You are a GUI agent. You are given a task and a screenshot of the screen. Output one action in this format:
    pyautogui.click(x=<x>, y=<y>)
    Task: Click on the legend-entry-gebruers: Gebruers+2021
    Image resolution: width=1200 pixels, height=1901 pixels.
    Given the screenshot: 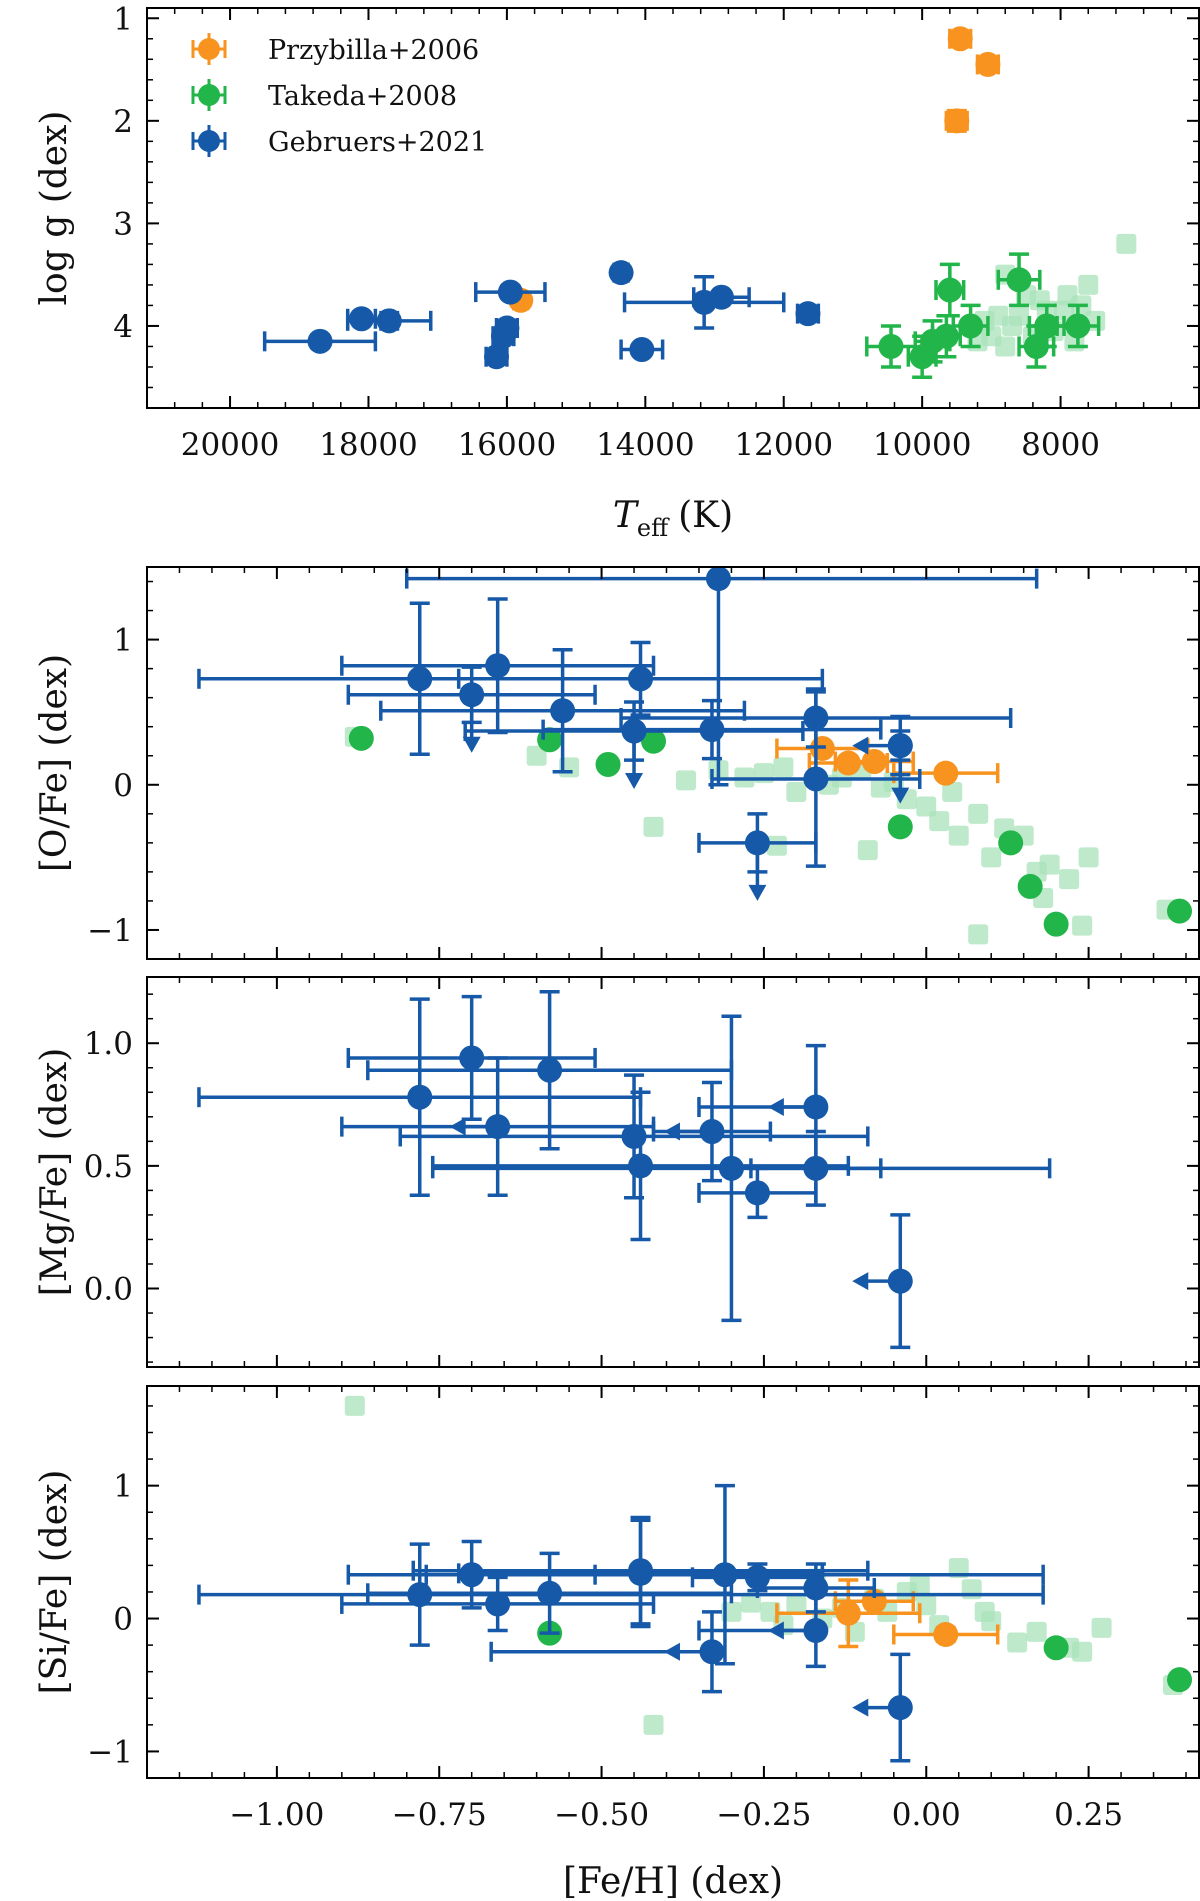 What is the action you would take?
    pyautogui.click(x=339, y=141)
    